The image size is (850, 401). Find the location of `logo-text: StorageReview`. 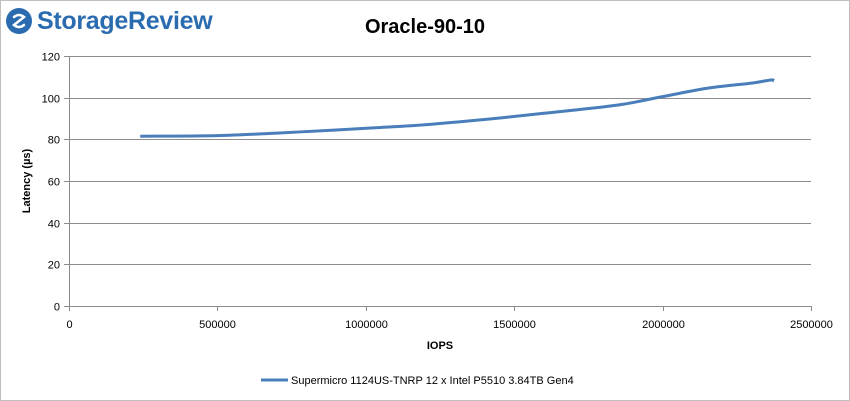

logo-text: StorageReview is located at coordinates (125, 20).